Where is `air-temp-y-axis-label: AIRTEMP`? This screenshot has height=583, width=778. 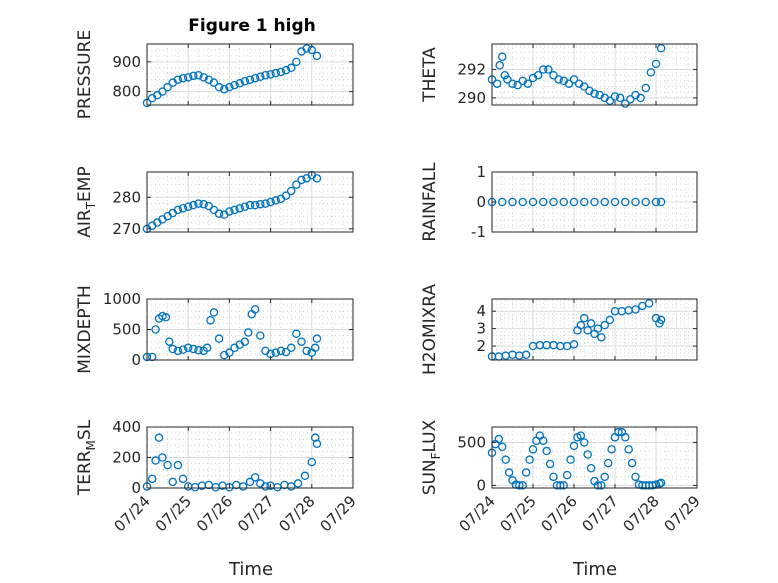
air-temp-y-axis-label: AIRTEMP is located at coordinates (86, 201).